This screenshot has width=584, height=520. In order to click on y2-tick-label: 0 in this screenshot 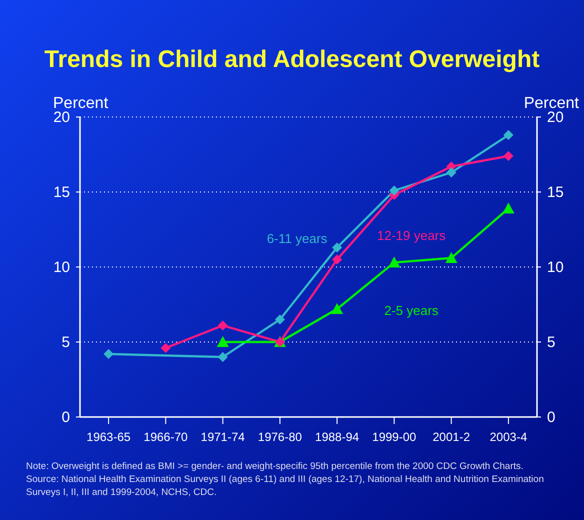, I will do `click(551, 417)`.